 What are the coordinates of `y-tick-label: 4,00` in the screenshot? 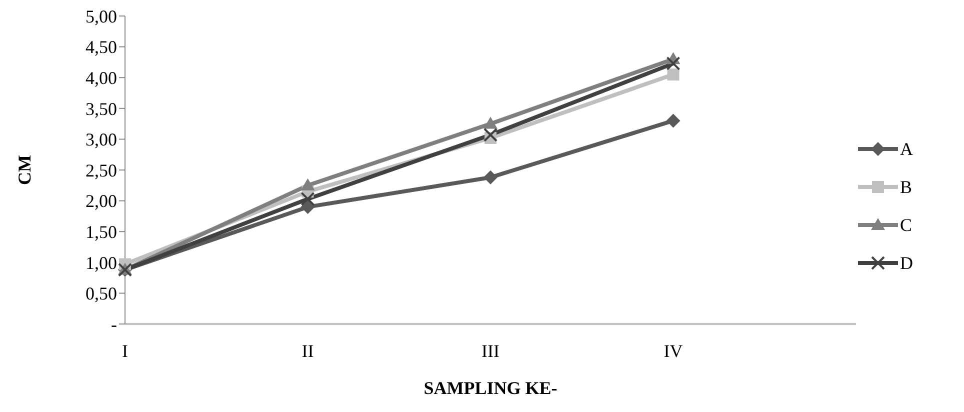 It's located at (101, 78).